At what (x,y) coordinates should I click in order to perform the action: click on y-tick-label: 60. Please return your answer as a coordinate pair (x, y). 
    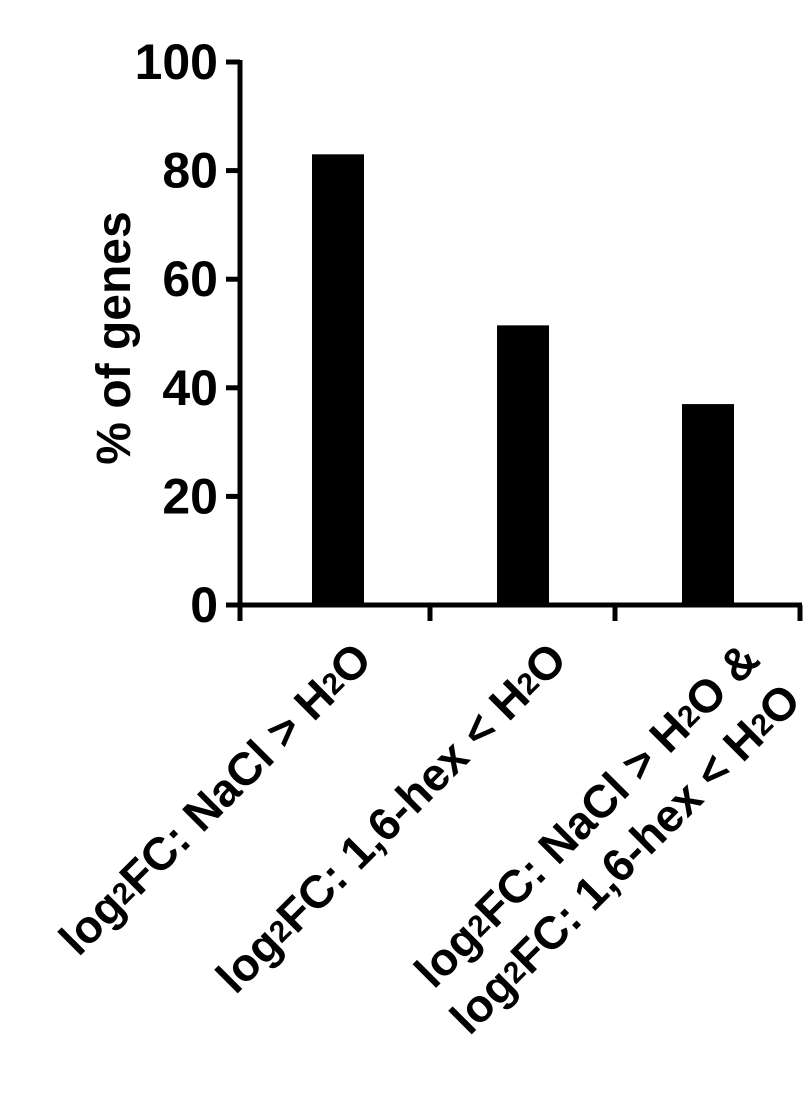
    Looking at the image, I should click on (190, 279).